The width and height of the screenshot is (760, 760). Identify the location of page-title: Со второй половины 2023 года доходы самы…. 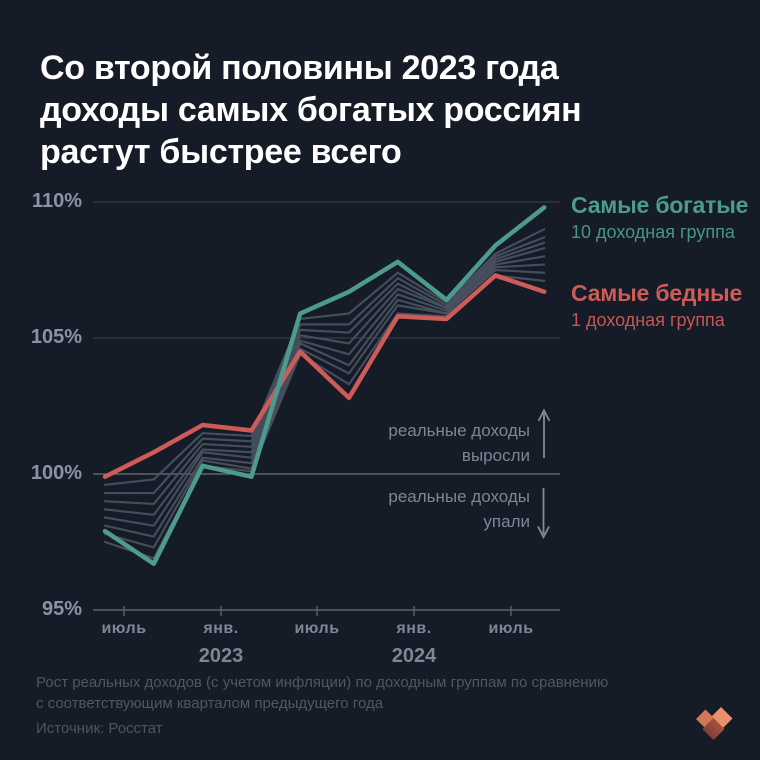
(380, 110).